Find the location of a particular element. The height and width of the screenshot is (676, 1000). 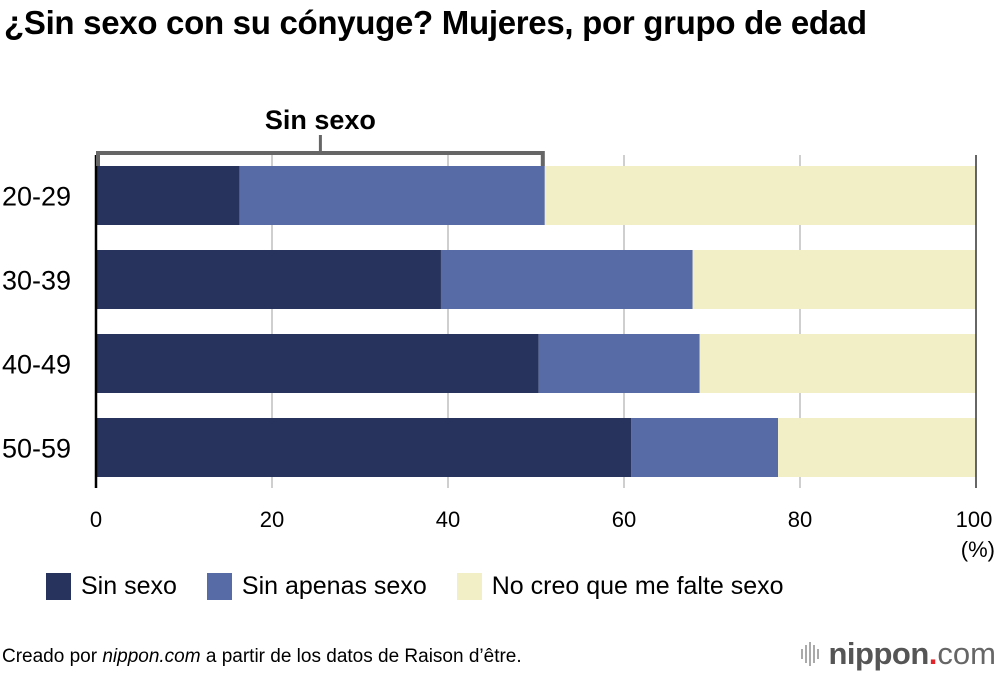

nippon-logo: nippon. com is located at coordinates (898, 654).